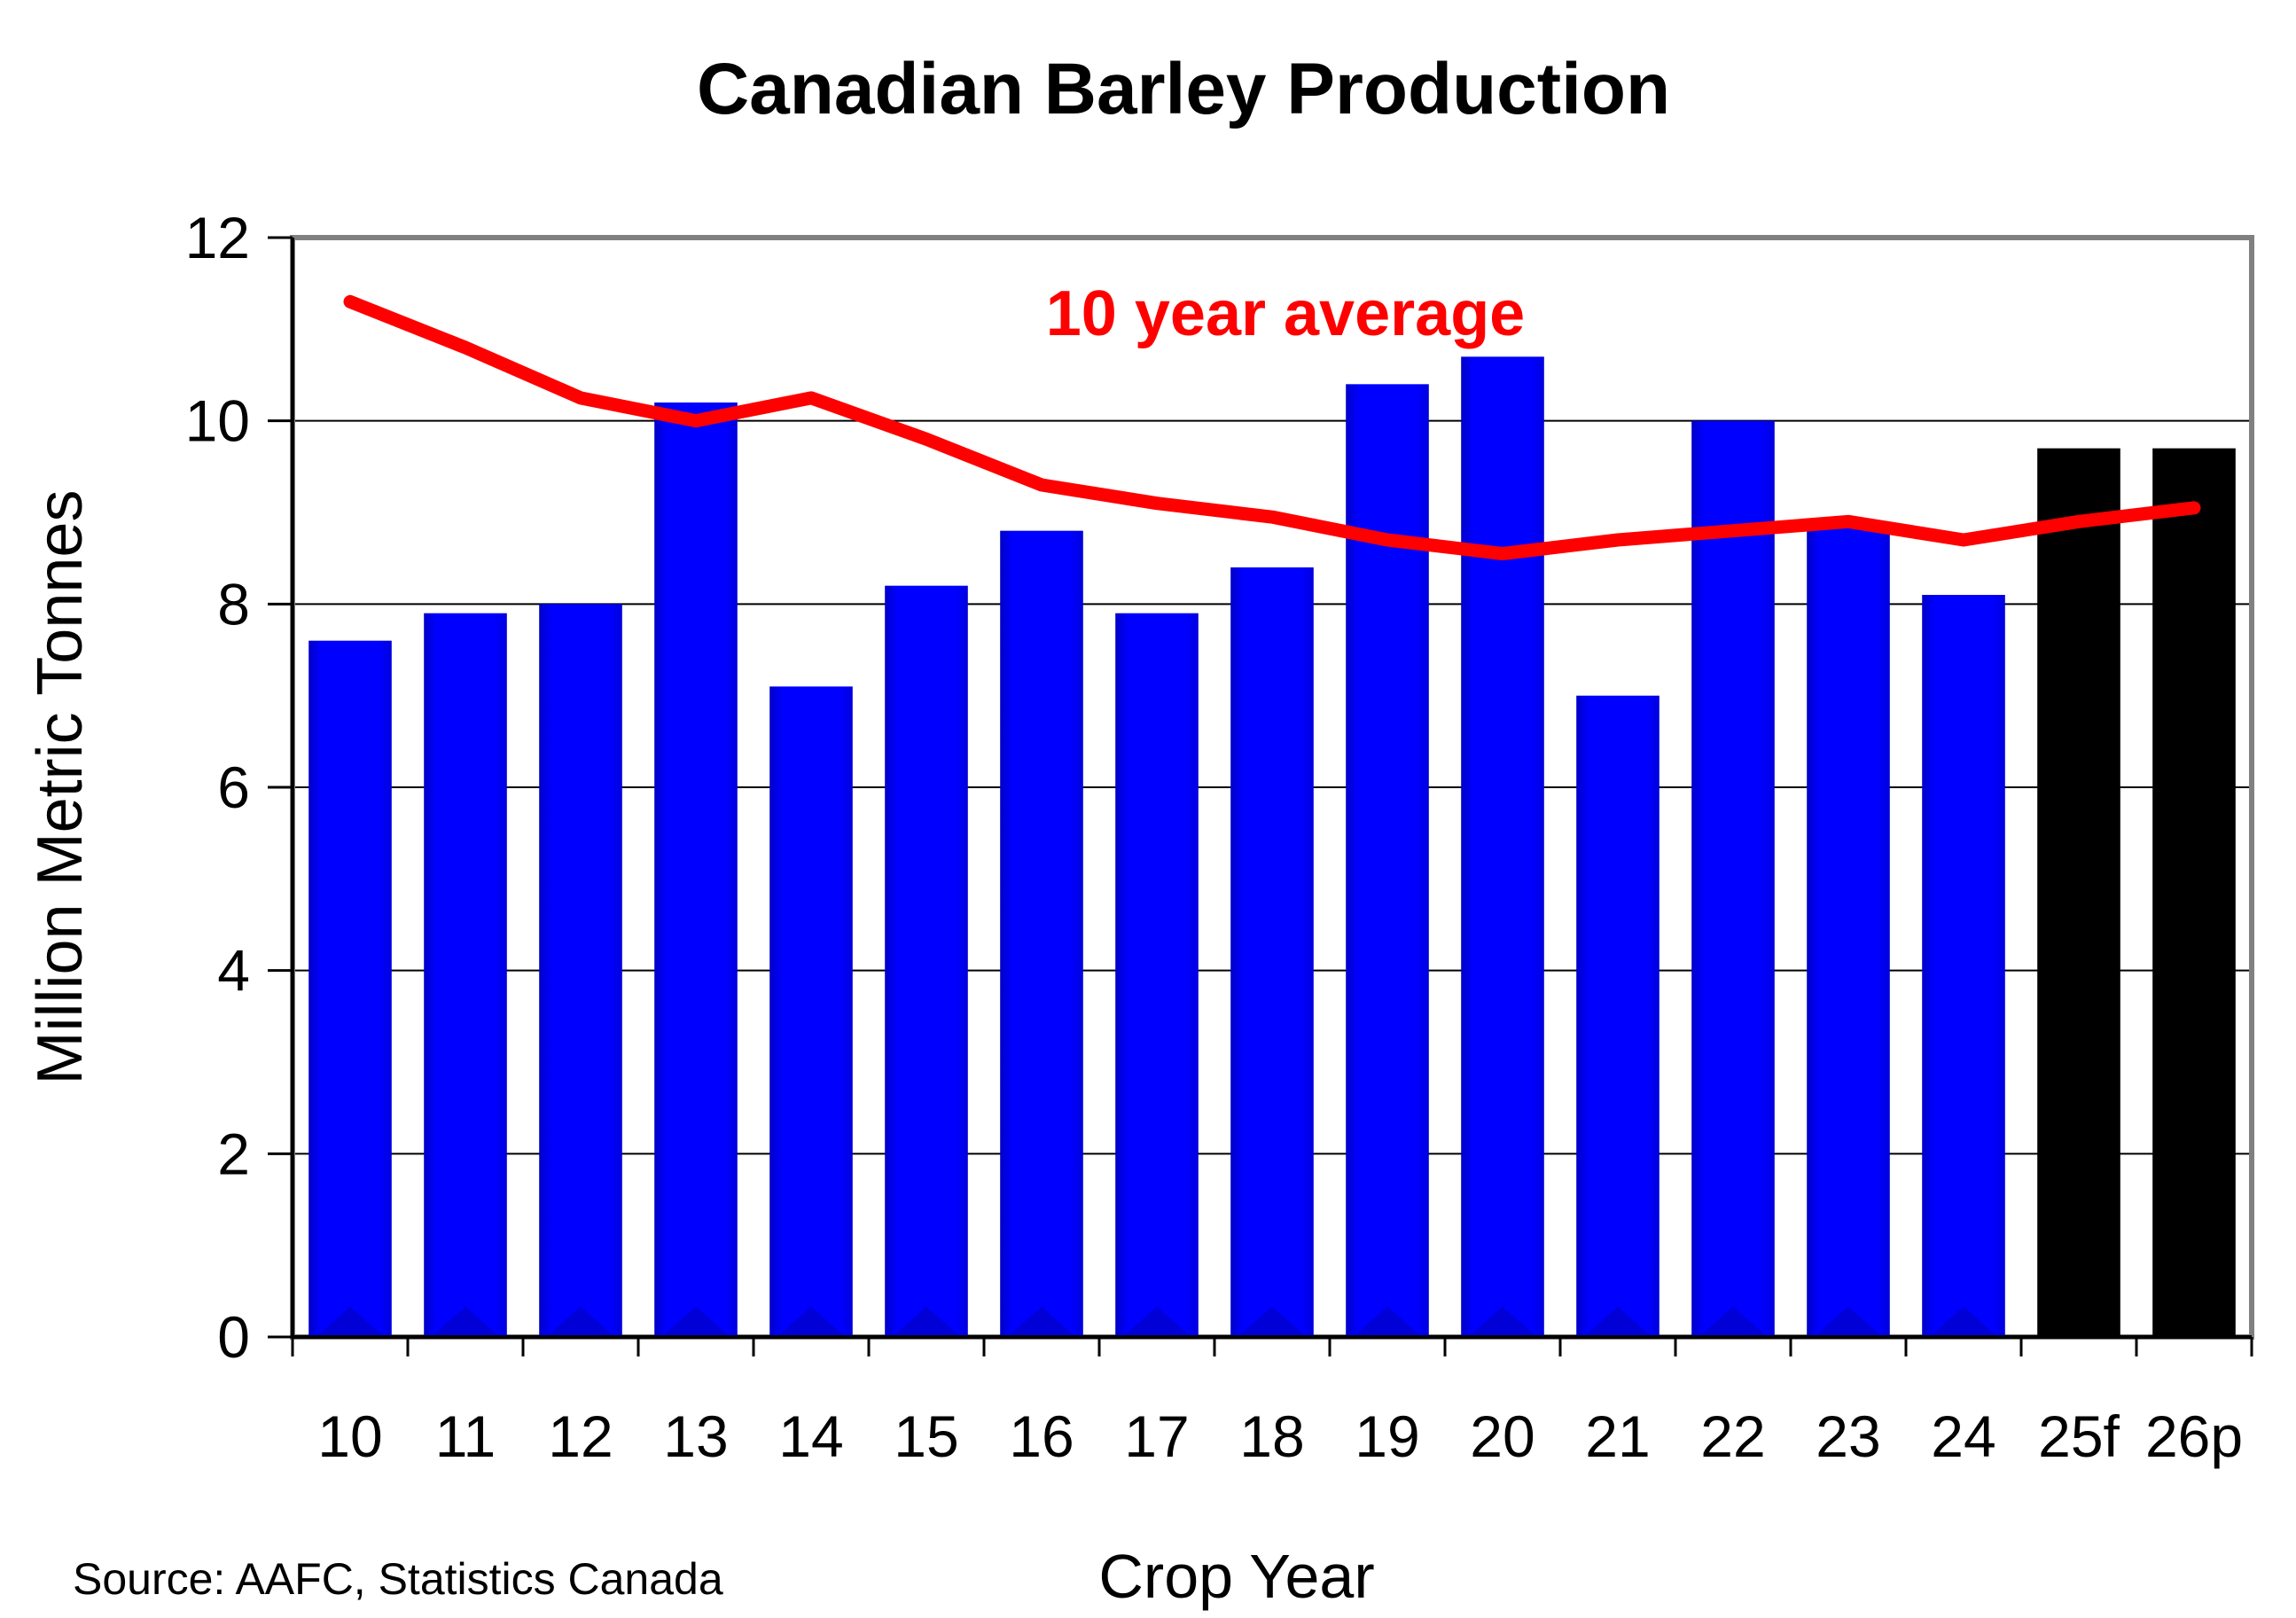 The width and height of the screenshot is (2296, 1618). What do you see at coordinates (1272, 1402) in the screenshot?
I see `x-axis: 10 11 12 13 14 15 16 17 18 19 20 21 22 23 24 25f 26p` at bounding box center [1272, 1402].